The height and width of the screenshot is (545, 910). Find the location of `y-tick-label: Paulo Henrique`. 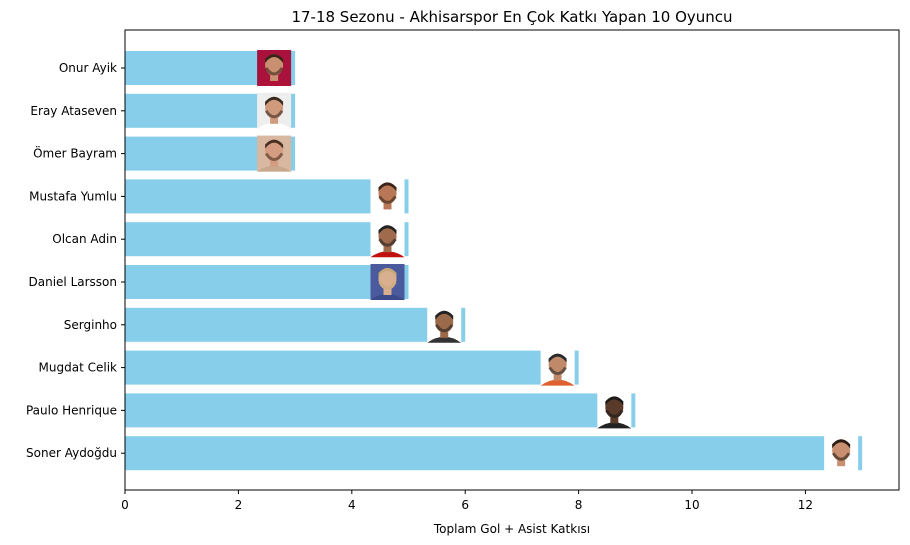

y-tick-label: Paulo Henrique is located at coordinates (71, 410).